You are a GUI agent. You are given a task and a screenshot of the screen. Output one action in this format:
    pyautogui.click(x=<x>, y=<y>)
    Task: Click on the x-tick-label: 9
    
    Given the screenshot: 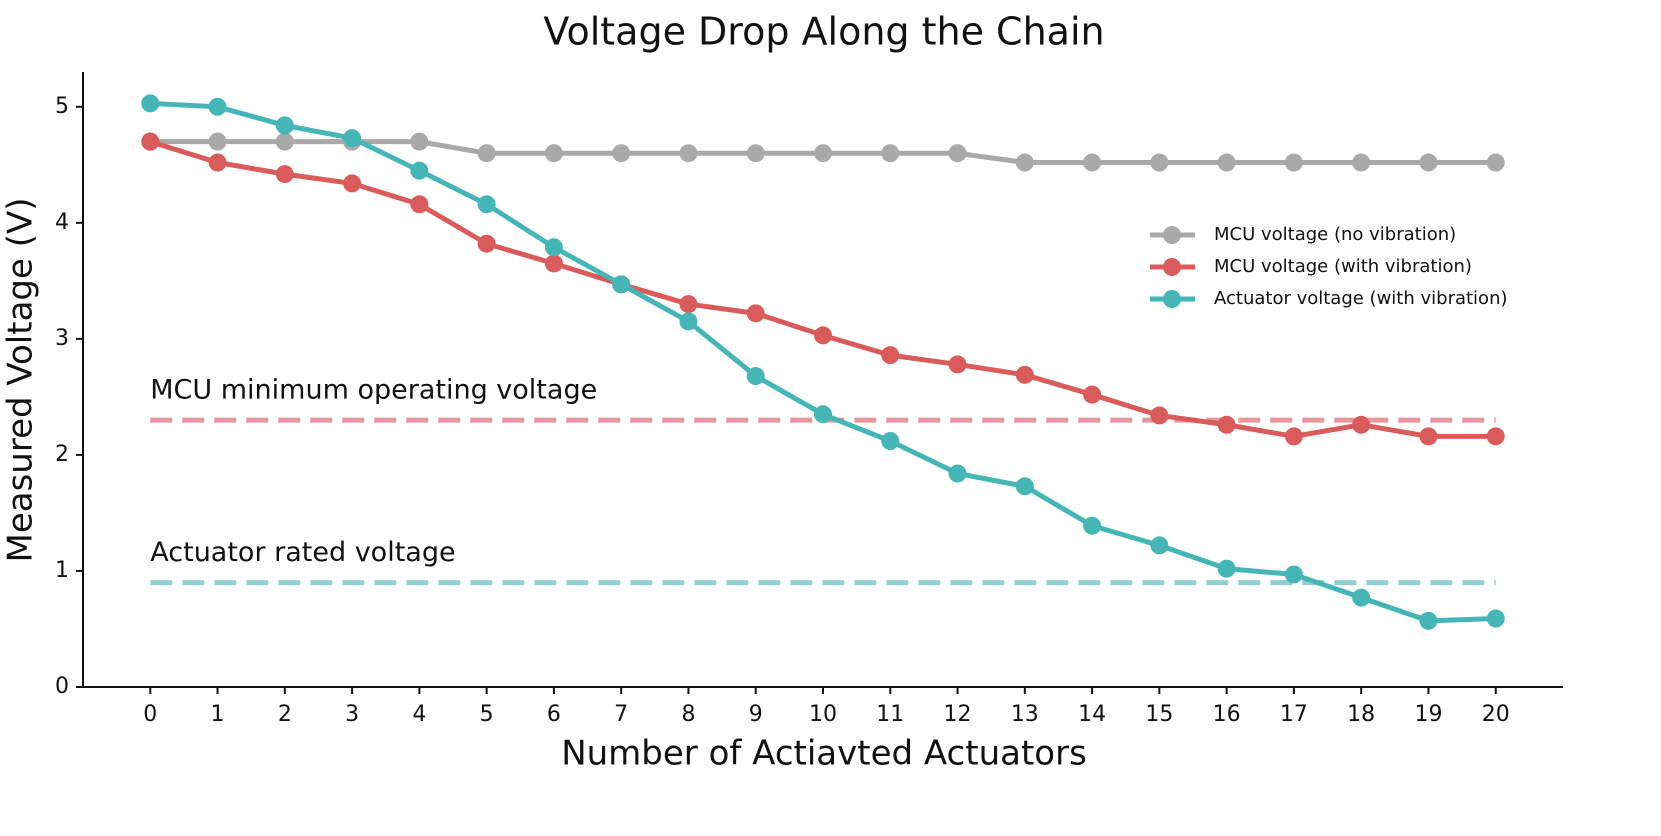 What is the action you would take?
    pyautogui.click(x=756, y=714)
    